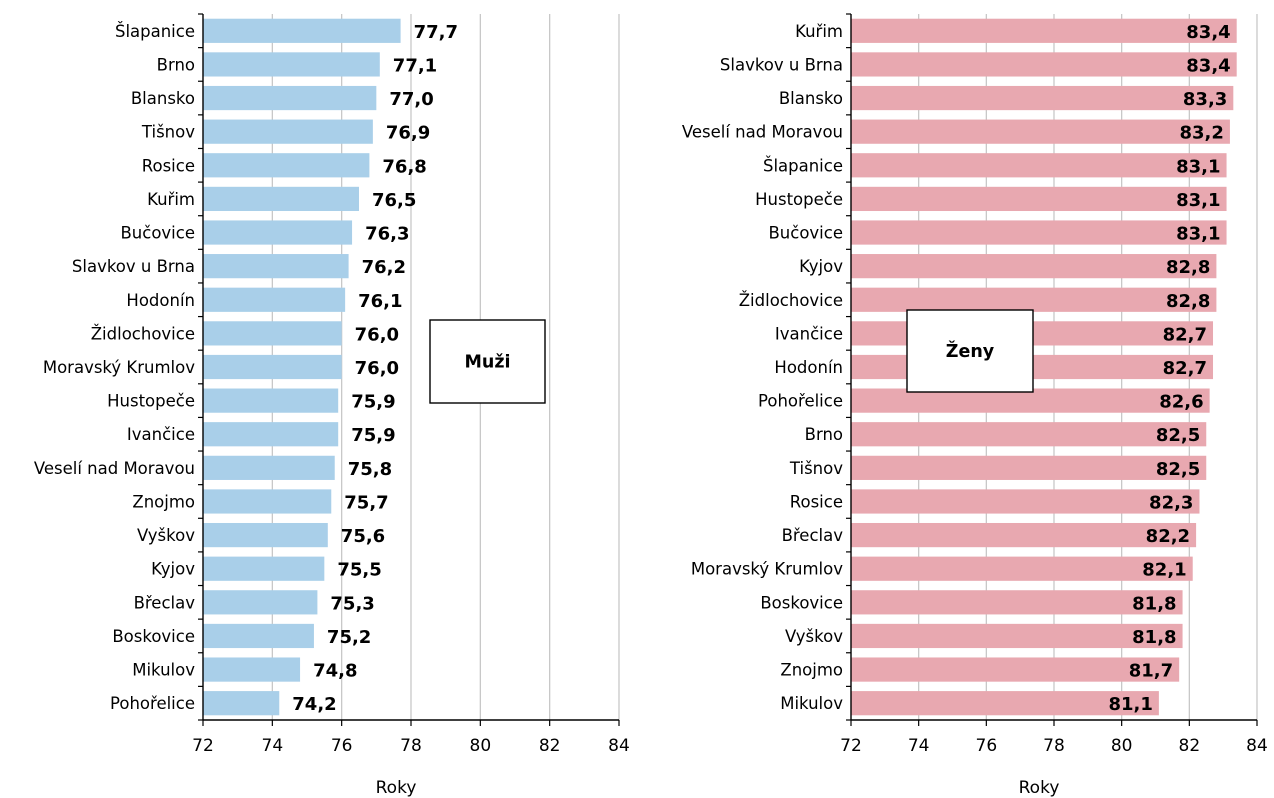  I want to click on category-label: Kuřim, so click(819, 31).